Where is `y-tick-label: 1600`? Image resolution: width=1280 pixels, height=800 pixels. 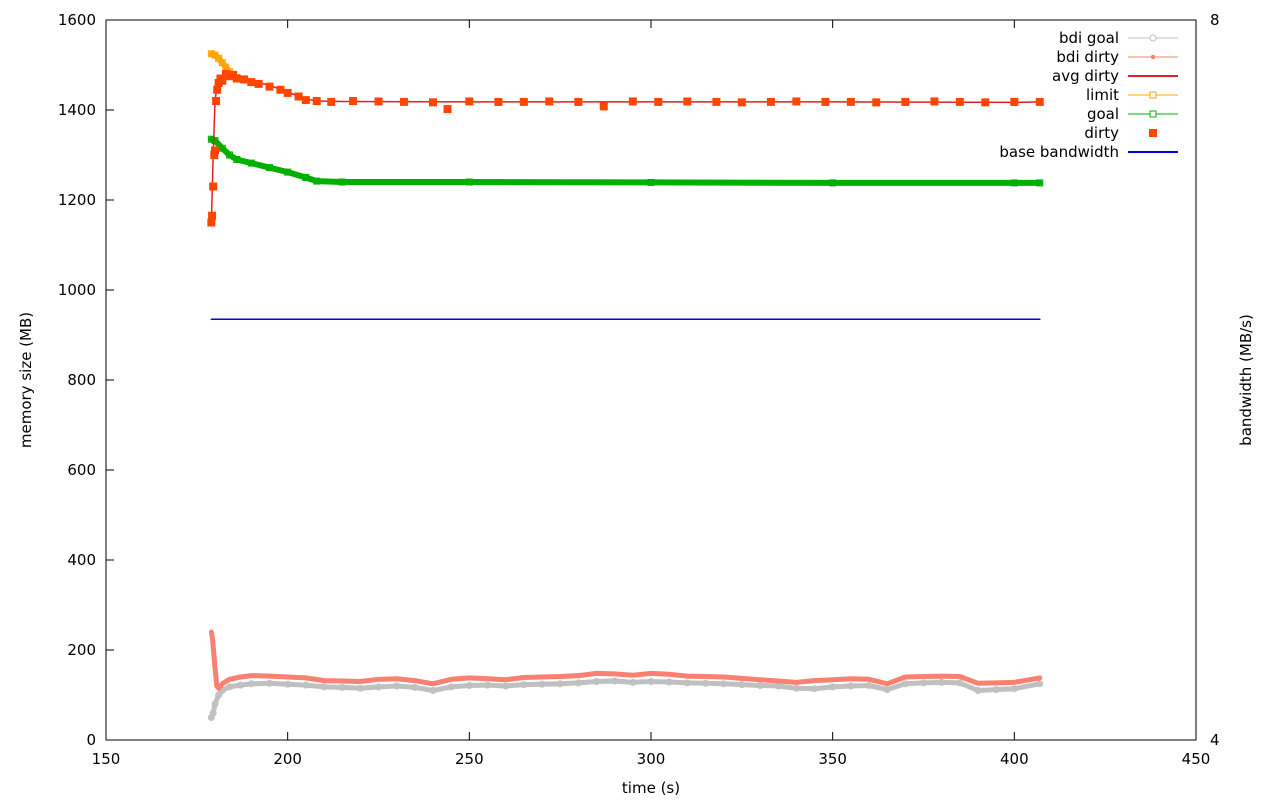
y-tick-label: 1600 is located at coordinates (77, 20).